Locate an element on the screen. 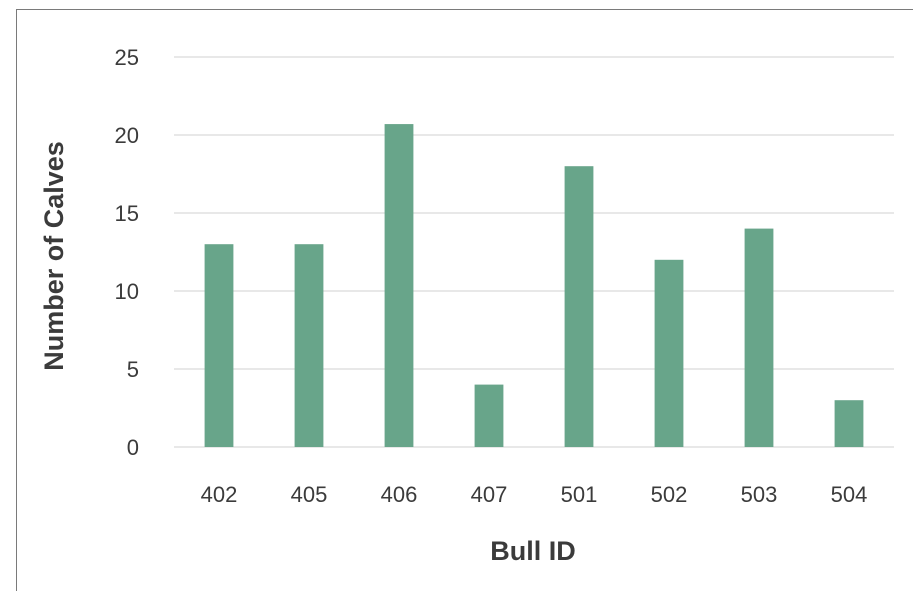 This screenshot has width=913, height=592. x-tick-label: 405 is located at coordinates (309, 494).